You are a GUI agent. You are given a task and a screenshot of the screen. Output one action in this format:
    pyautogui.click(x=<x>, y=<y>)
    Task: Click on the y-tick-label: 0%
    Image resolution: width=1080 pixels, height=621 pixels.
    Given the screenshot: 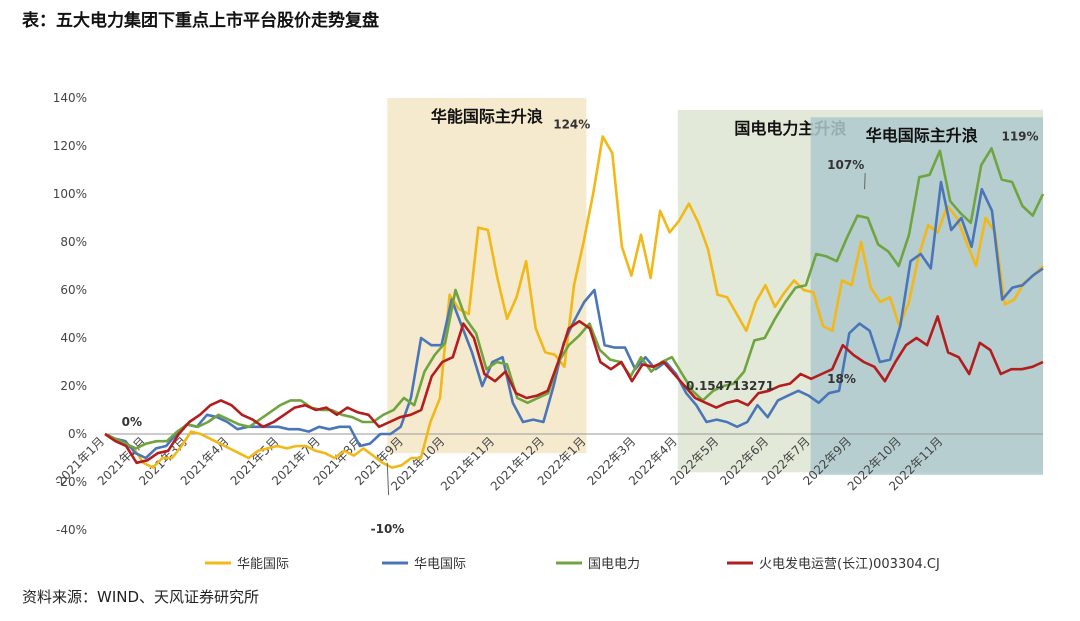 What is the action you would take?
    pyautogui.click(x=77, y=434)
    